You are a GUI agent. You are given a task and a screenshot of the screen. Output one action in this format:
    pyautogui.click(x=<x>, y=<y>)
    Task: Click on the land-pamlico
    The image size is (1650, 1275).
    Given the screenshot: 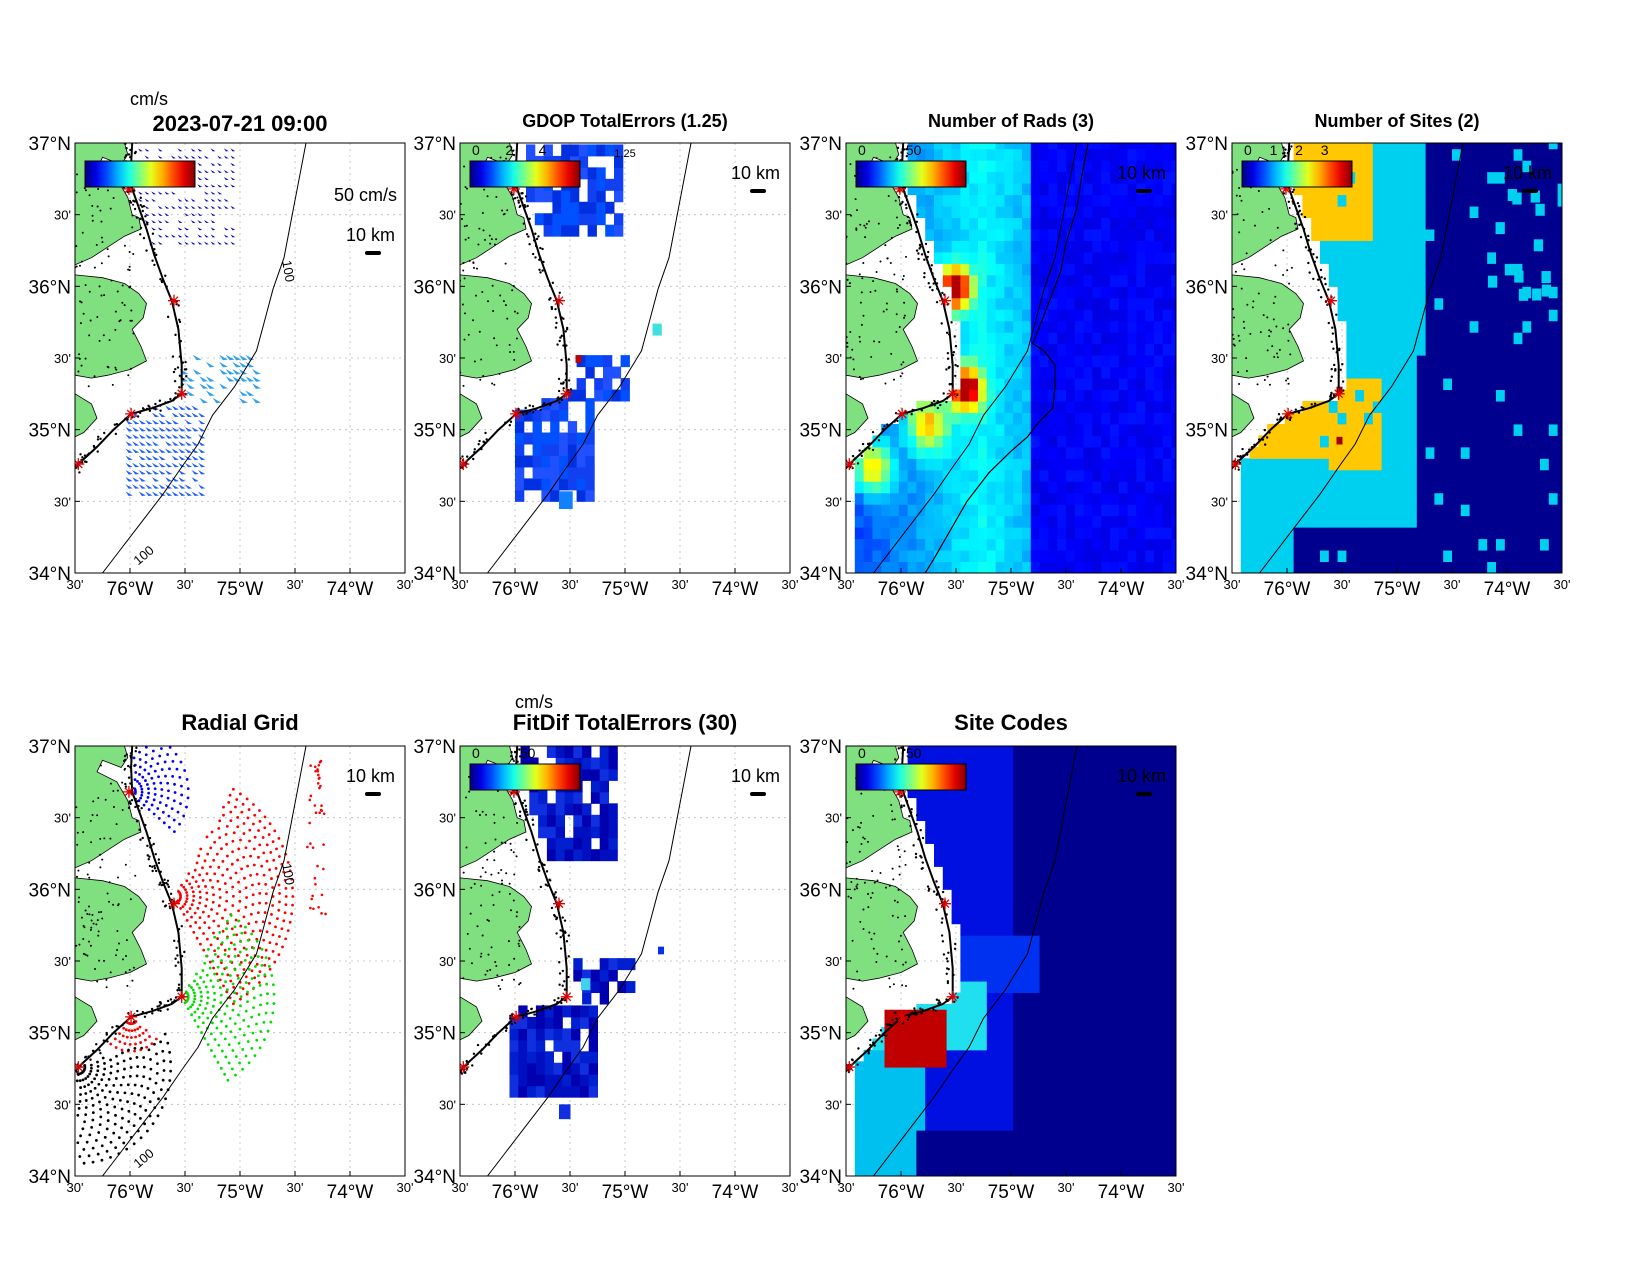 What is the action you would take?
    pyautogui.click(x=857, y=415)
    